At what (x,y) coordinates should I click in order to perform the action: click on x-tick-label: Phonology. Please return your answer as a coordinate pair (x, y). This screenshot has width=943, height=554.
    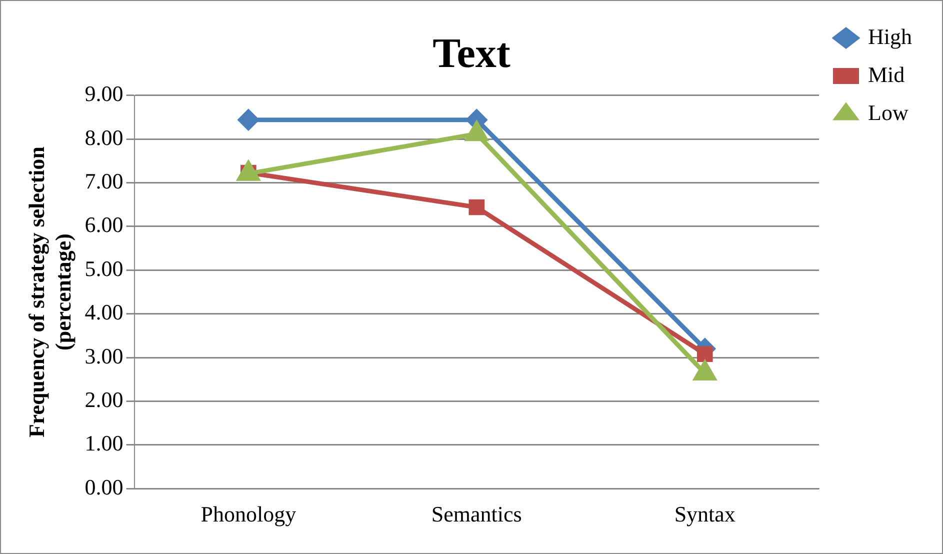
    Looking at the image, I should click on (248, 514).